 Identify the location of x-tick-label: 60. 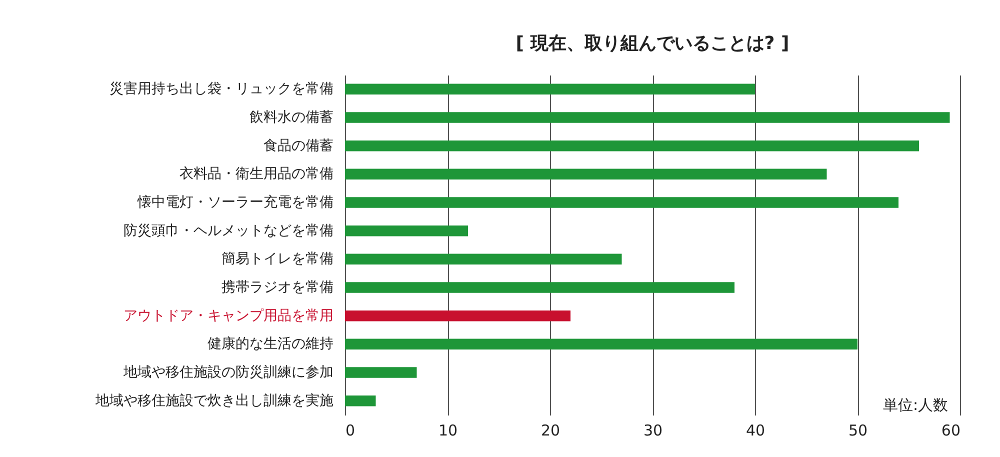
(950, 431).